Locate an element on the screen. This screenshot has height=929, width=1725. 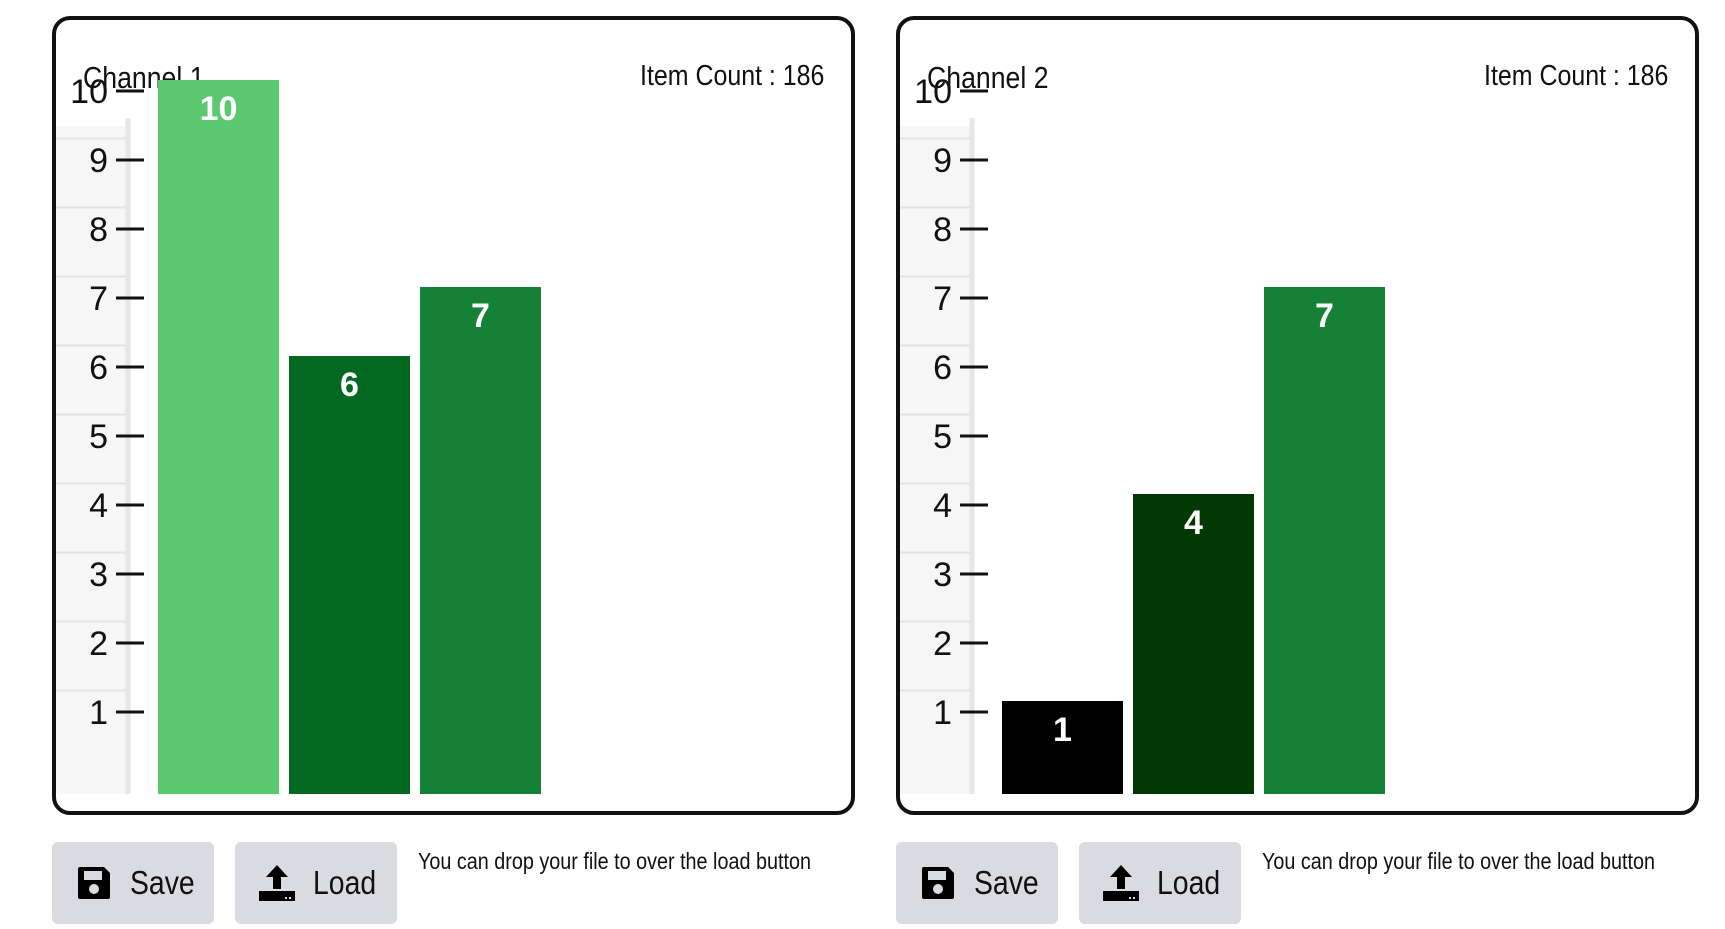
bar-value-label: 4 is located at coordinates (1193, 523).